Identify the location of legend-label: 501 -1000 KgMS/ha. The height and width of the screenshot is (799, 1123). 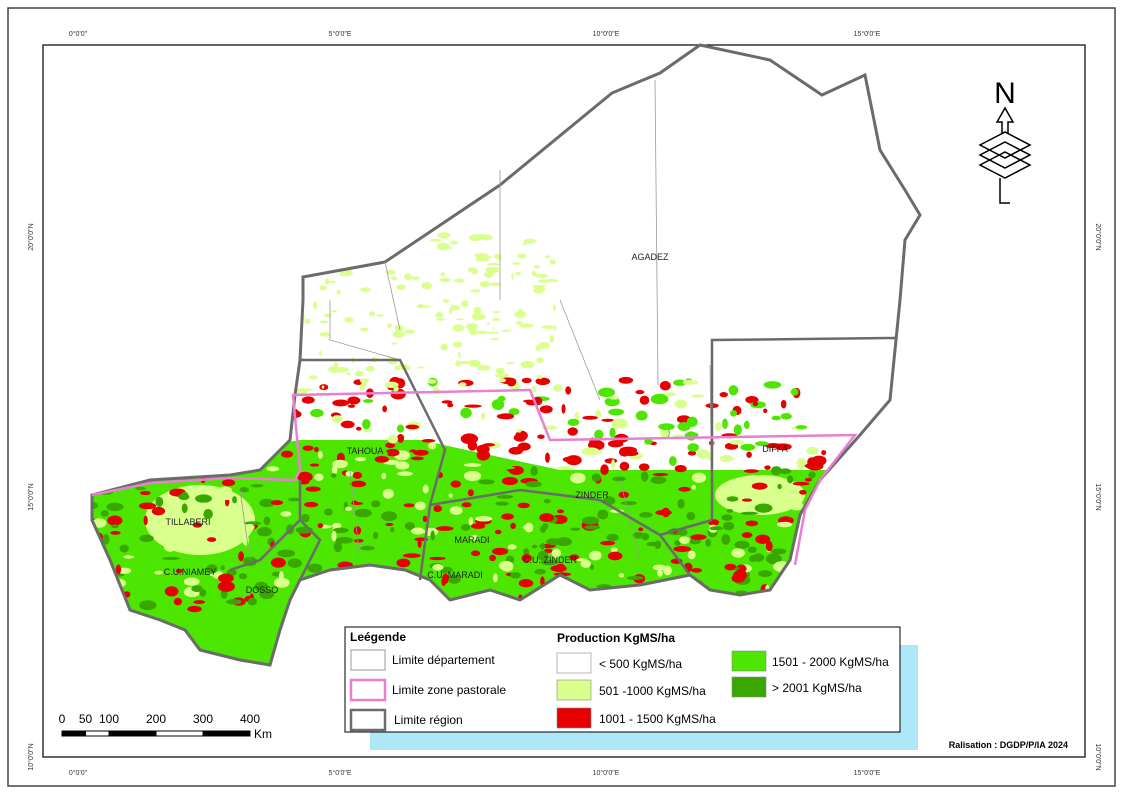
(652, 691).